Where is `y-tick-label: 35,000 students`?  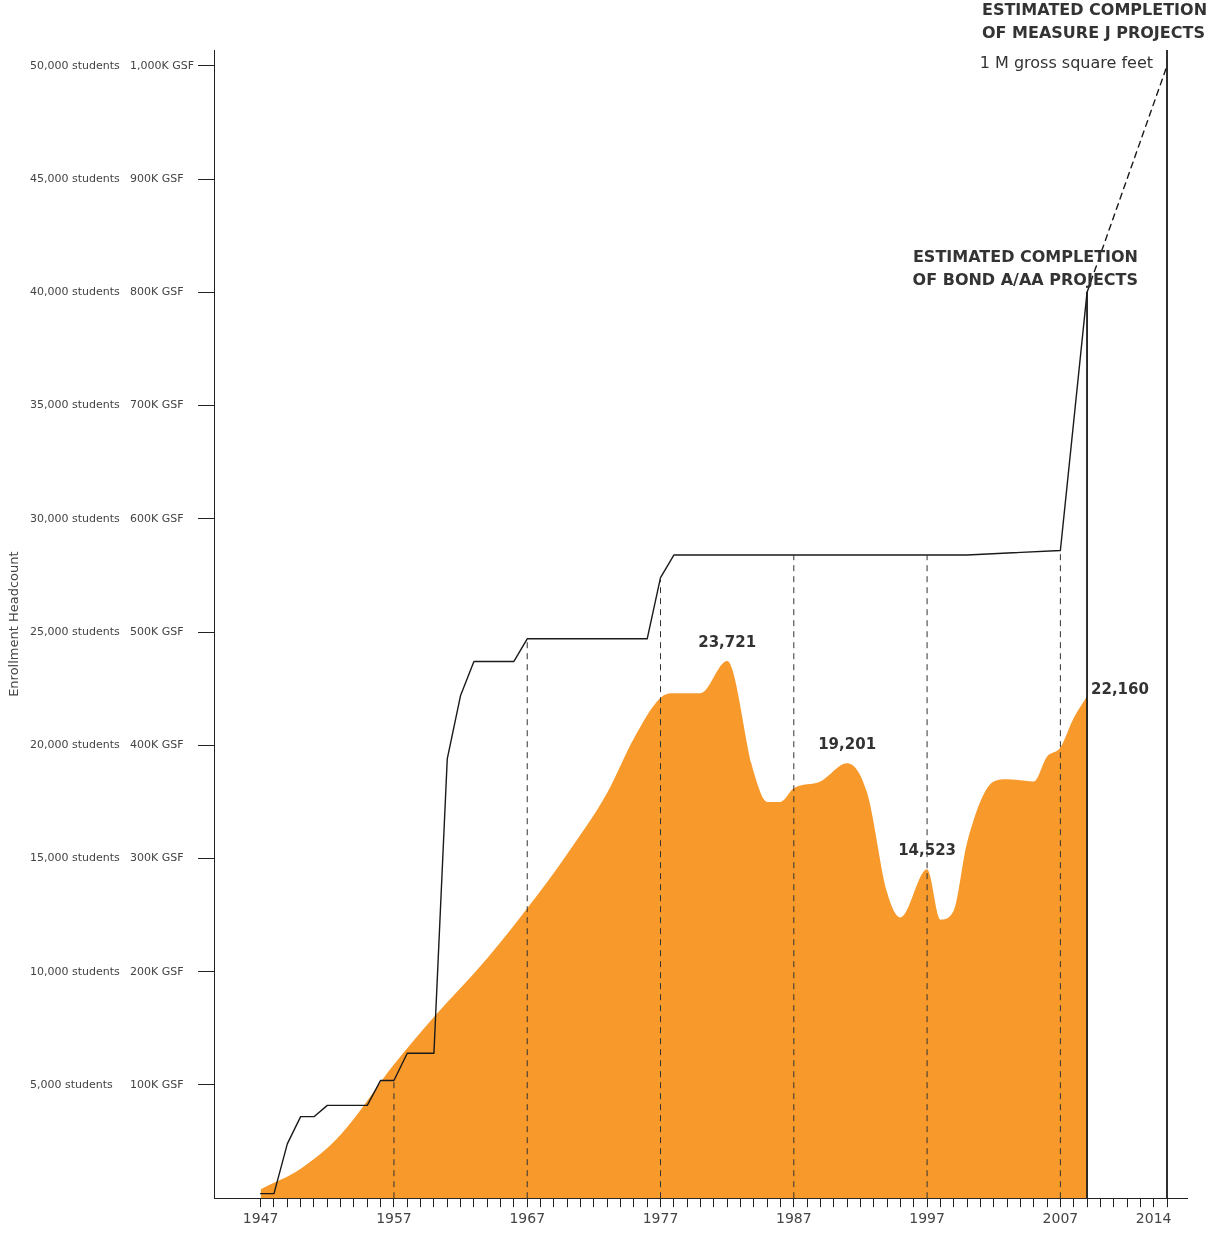 y-tick-label: 35,000 students is located at coordinates (75, 405).